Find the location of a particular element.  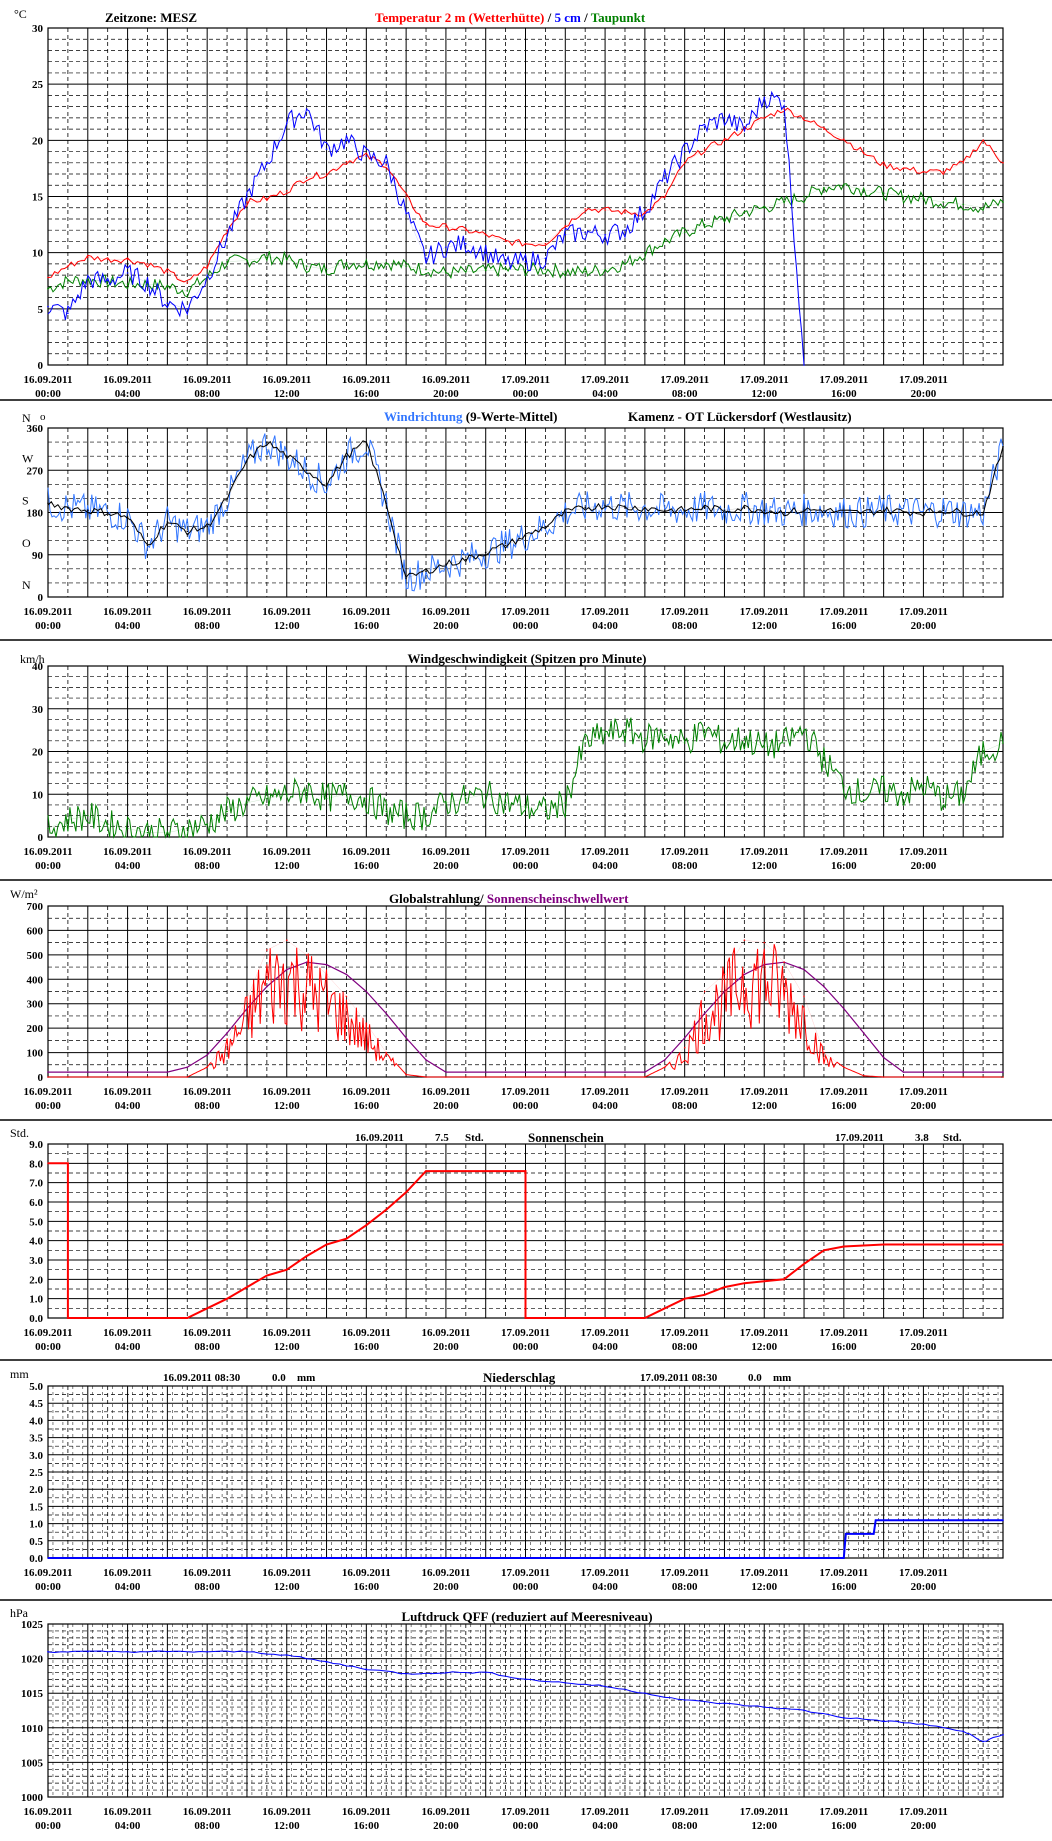

y-unit-label: hPa is located at coordinates (19, 1613).